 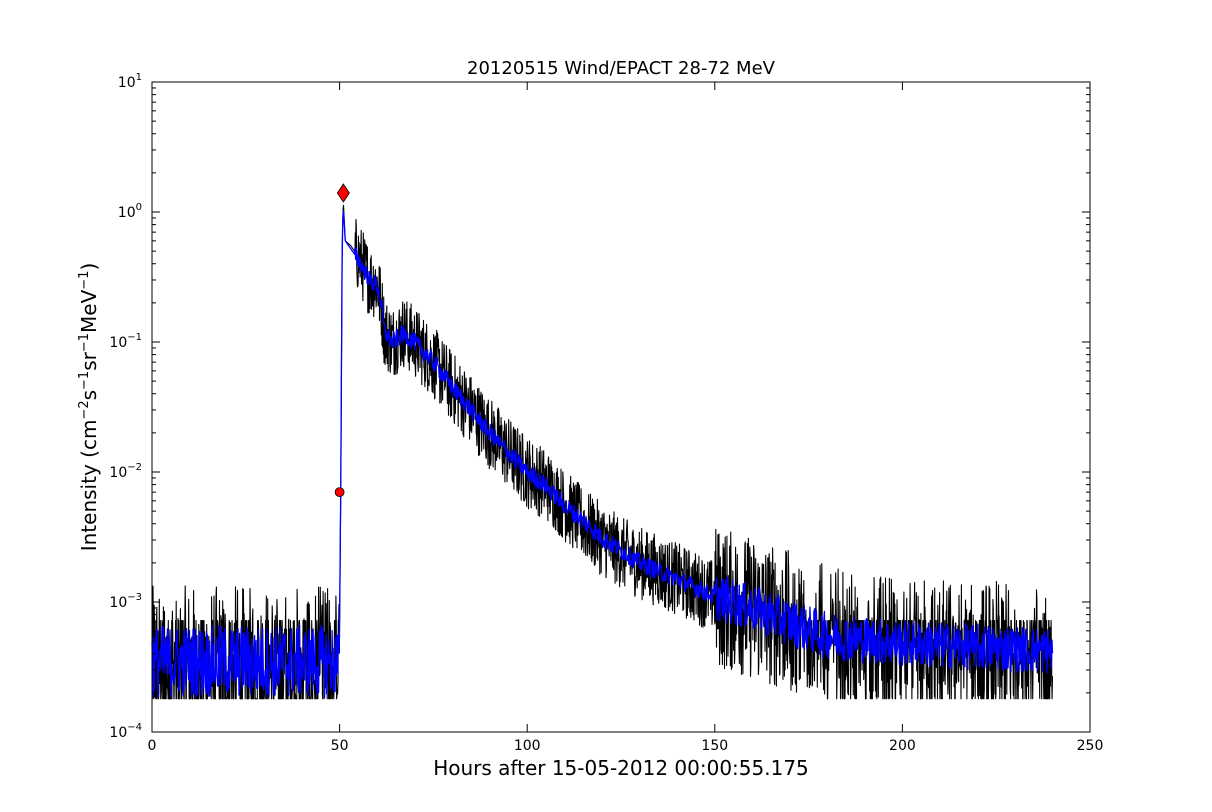 I want to click on x-tick-label: 150, so click(x=714, y=746).